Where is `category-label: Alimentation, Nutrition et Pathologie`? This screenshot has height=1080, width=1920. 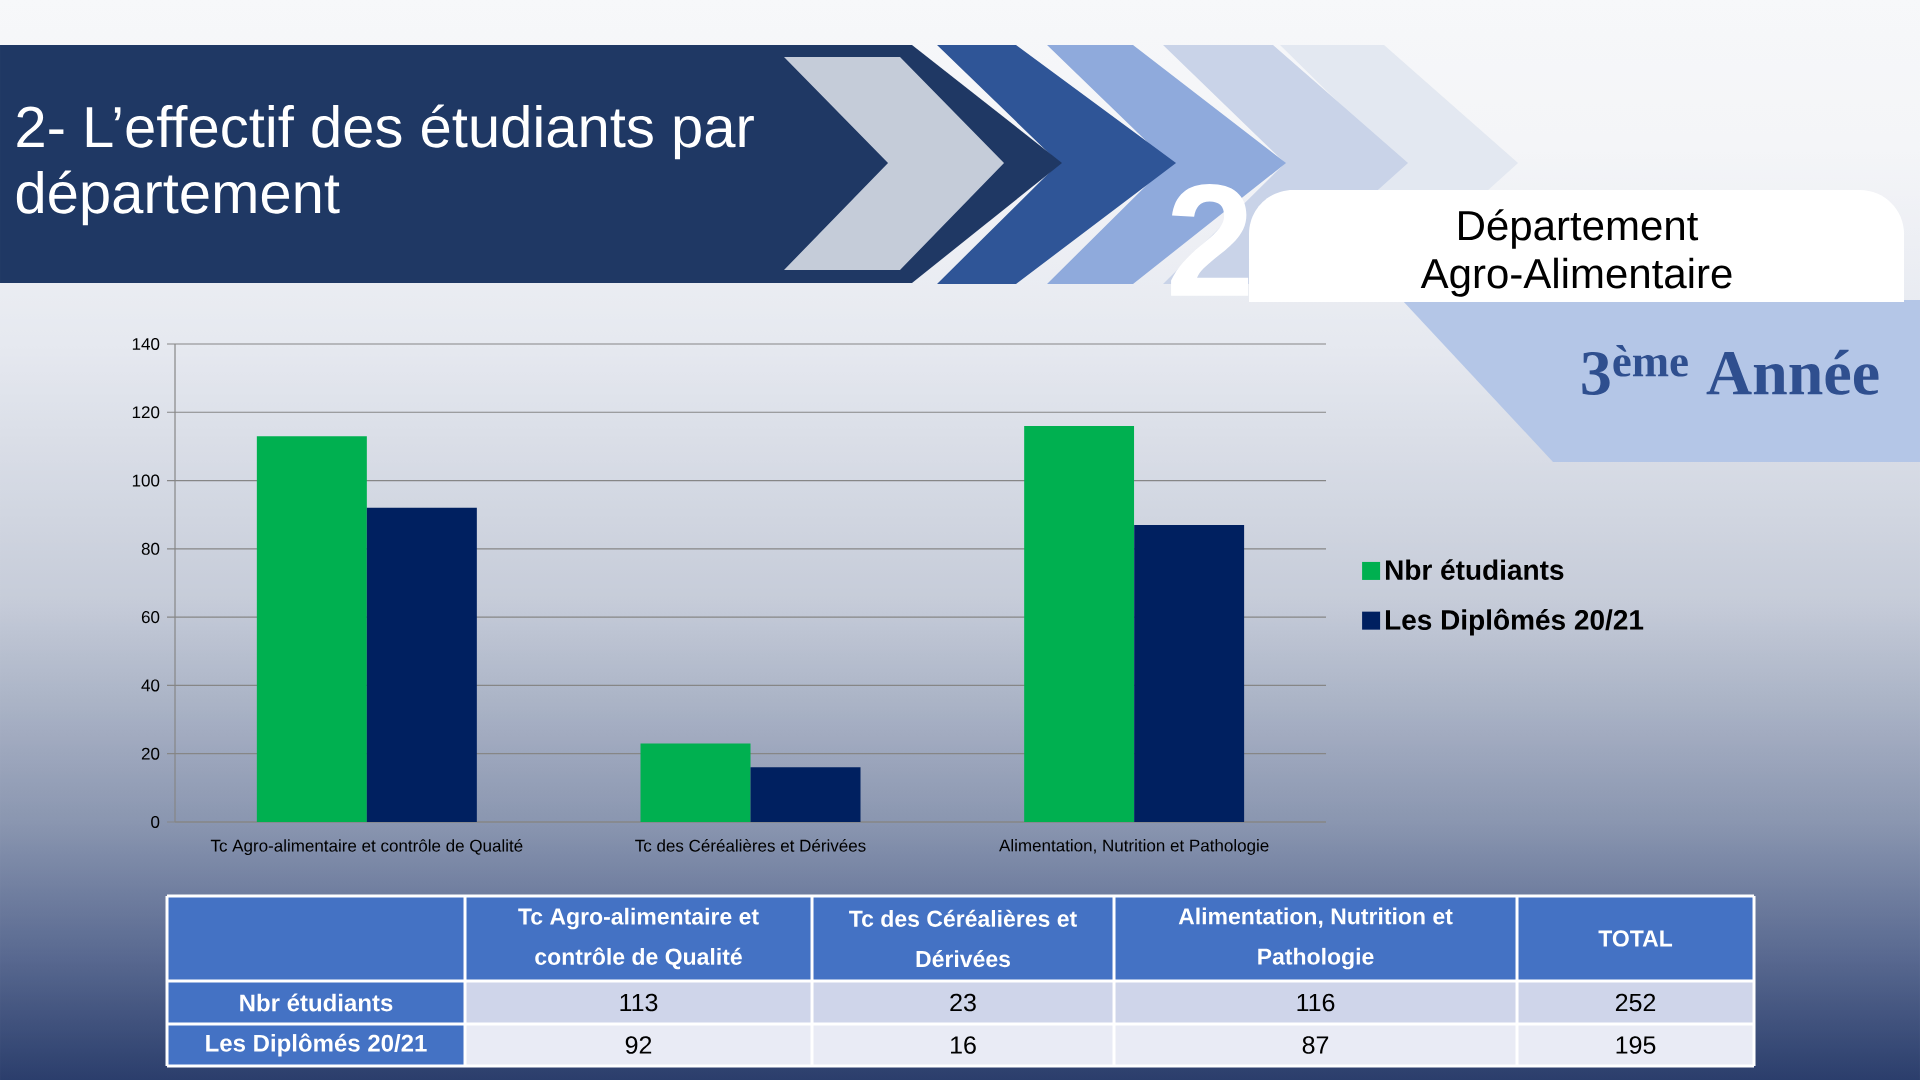 category-label: Alimentation, Nutrition et Pathologie is located at coordinates (1315, 938).